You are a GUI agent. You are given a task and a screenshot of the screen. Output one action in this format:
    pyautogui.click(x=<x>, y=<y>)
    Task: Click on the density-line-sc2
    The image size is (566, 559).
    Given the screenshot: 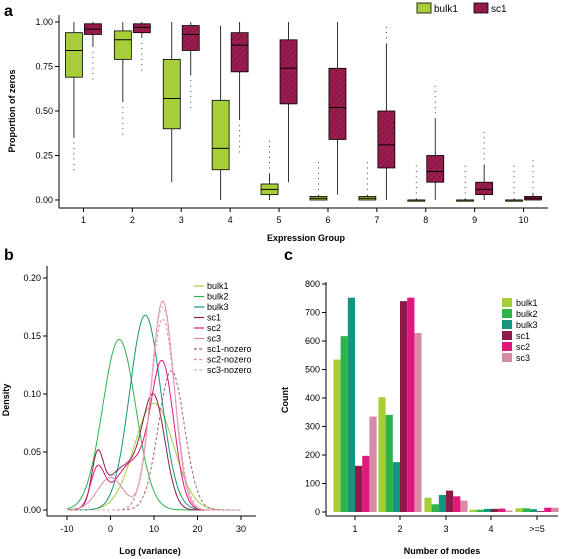 What is the action you would take?
    pyautogui.click(x=153, y=435)
    